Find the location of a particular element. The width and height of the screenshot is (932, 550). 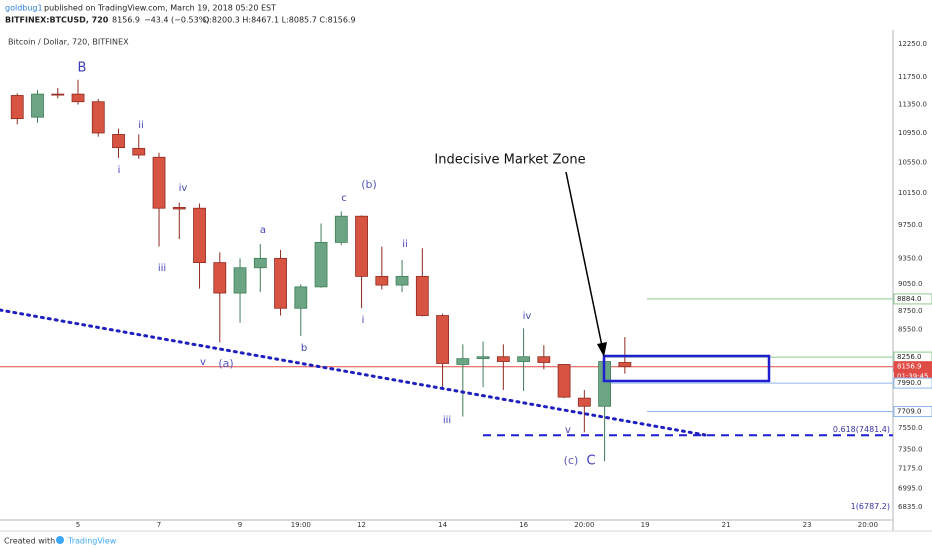

level-label: 7990.0 is located at coordinates (909, 383).